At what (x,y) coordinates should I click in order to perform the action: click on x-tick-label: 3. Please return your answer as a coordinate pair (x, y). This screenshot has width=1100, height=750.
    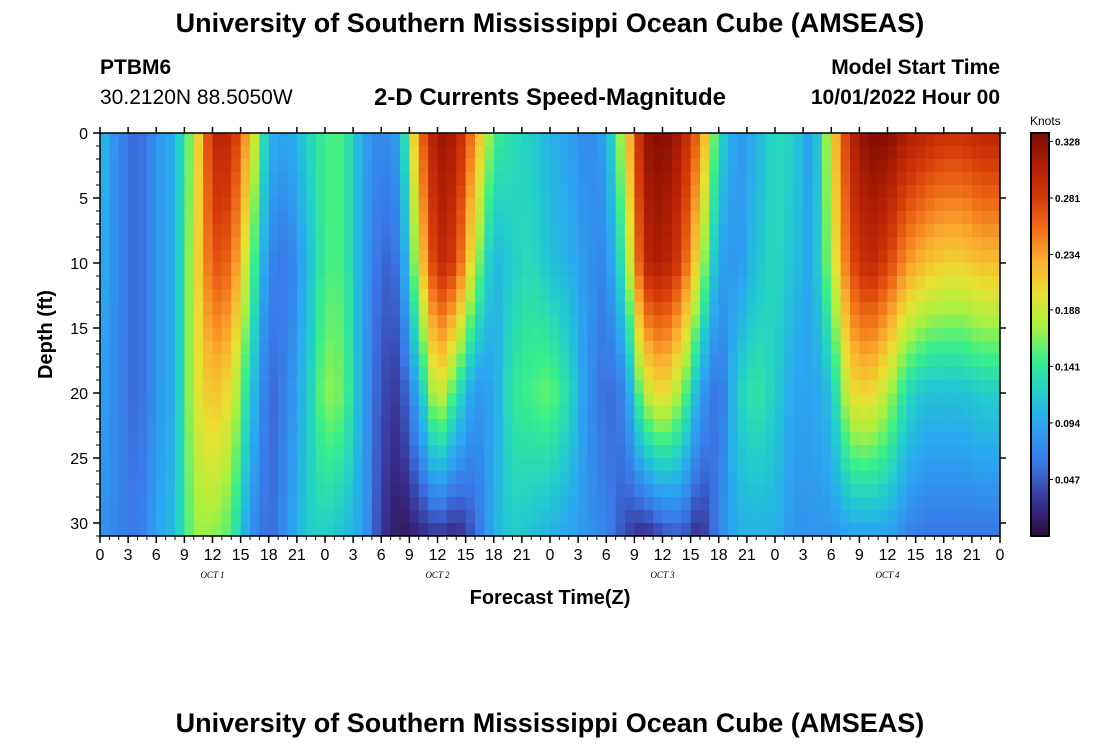
    Looking at the image, I should click on (803, 555).